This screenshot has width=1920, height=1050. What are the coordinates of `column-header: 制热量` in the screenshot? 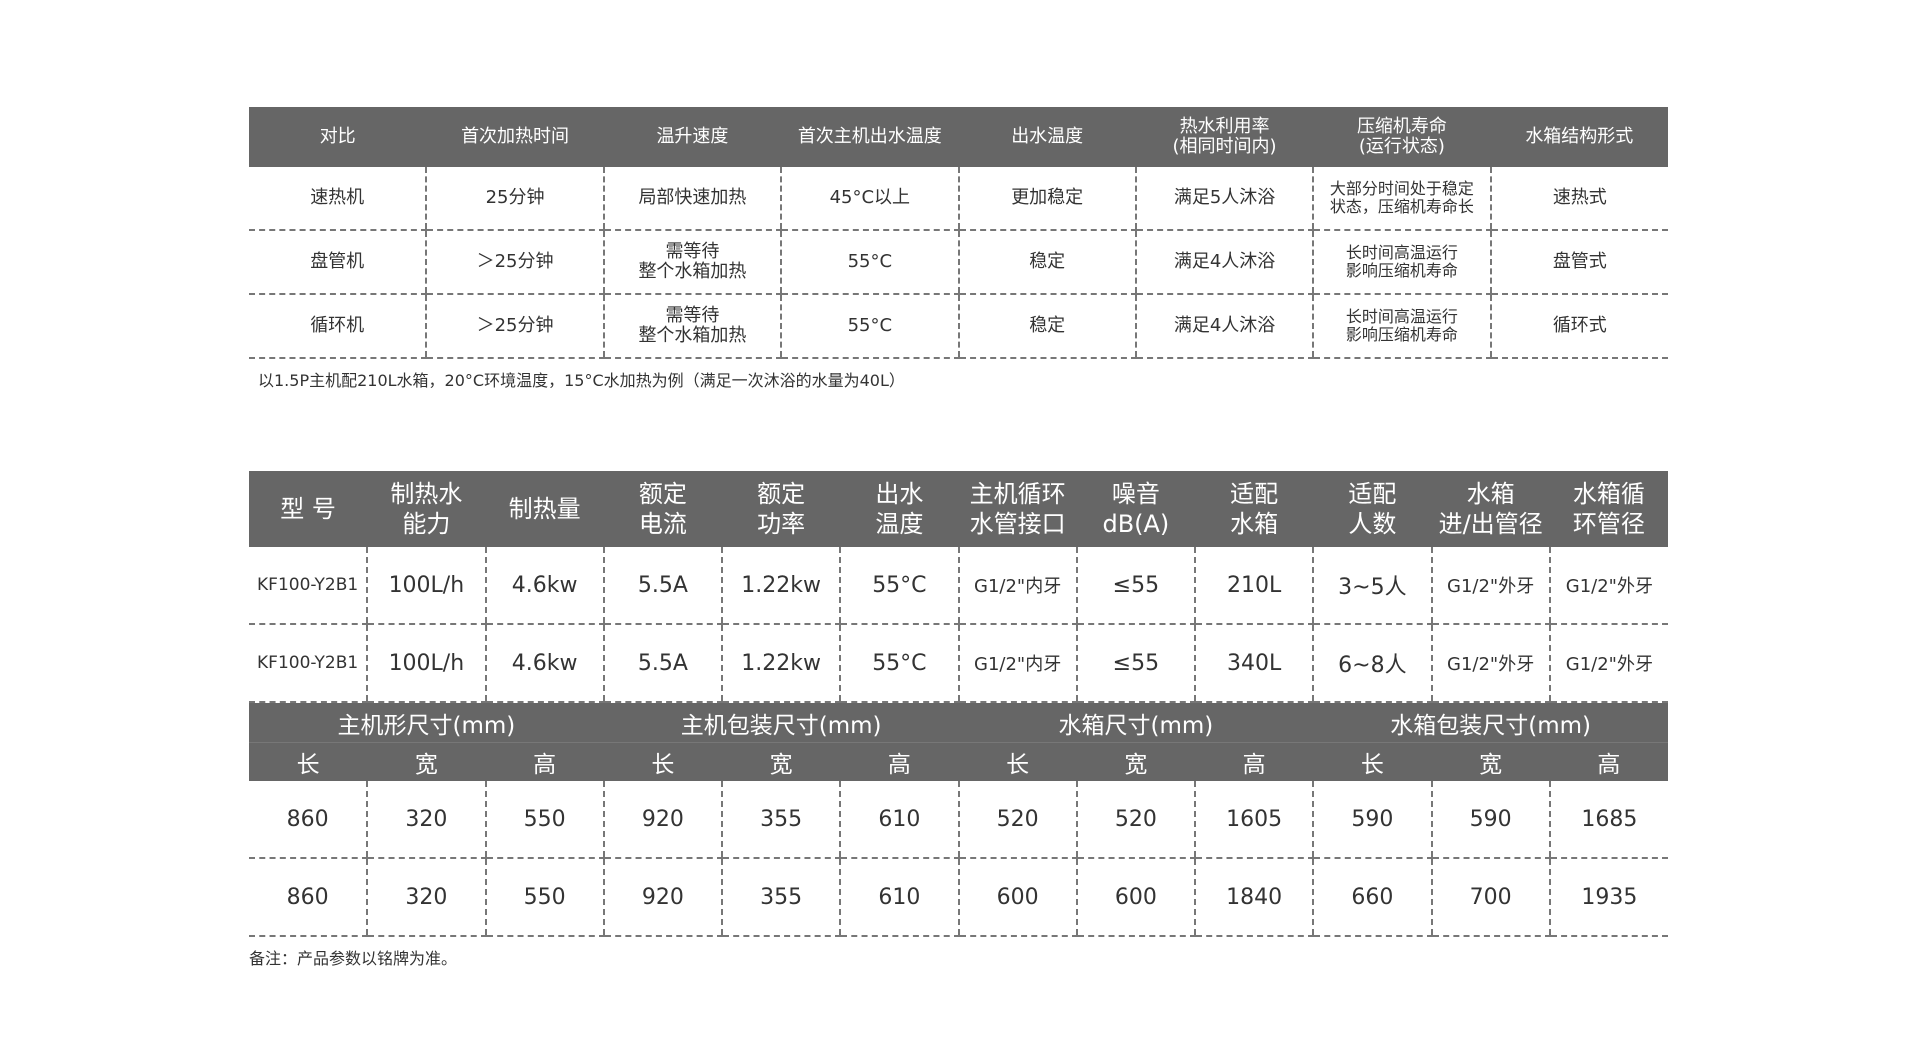 It's located at (544, 509).